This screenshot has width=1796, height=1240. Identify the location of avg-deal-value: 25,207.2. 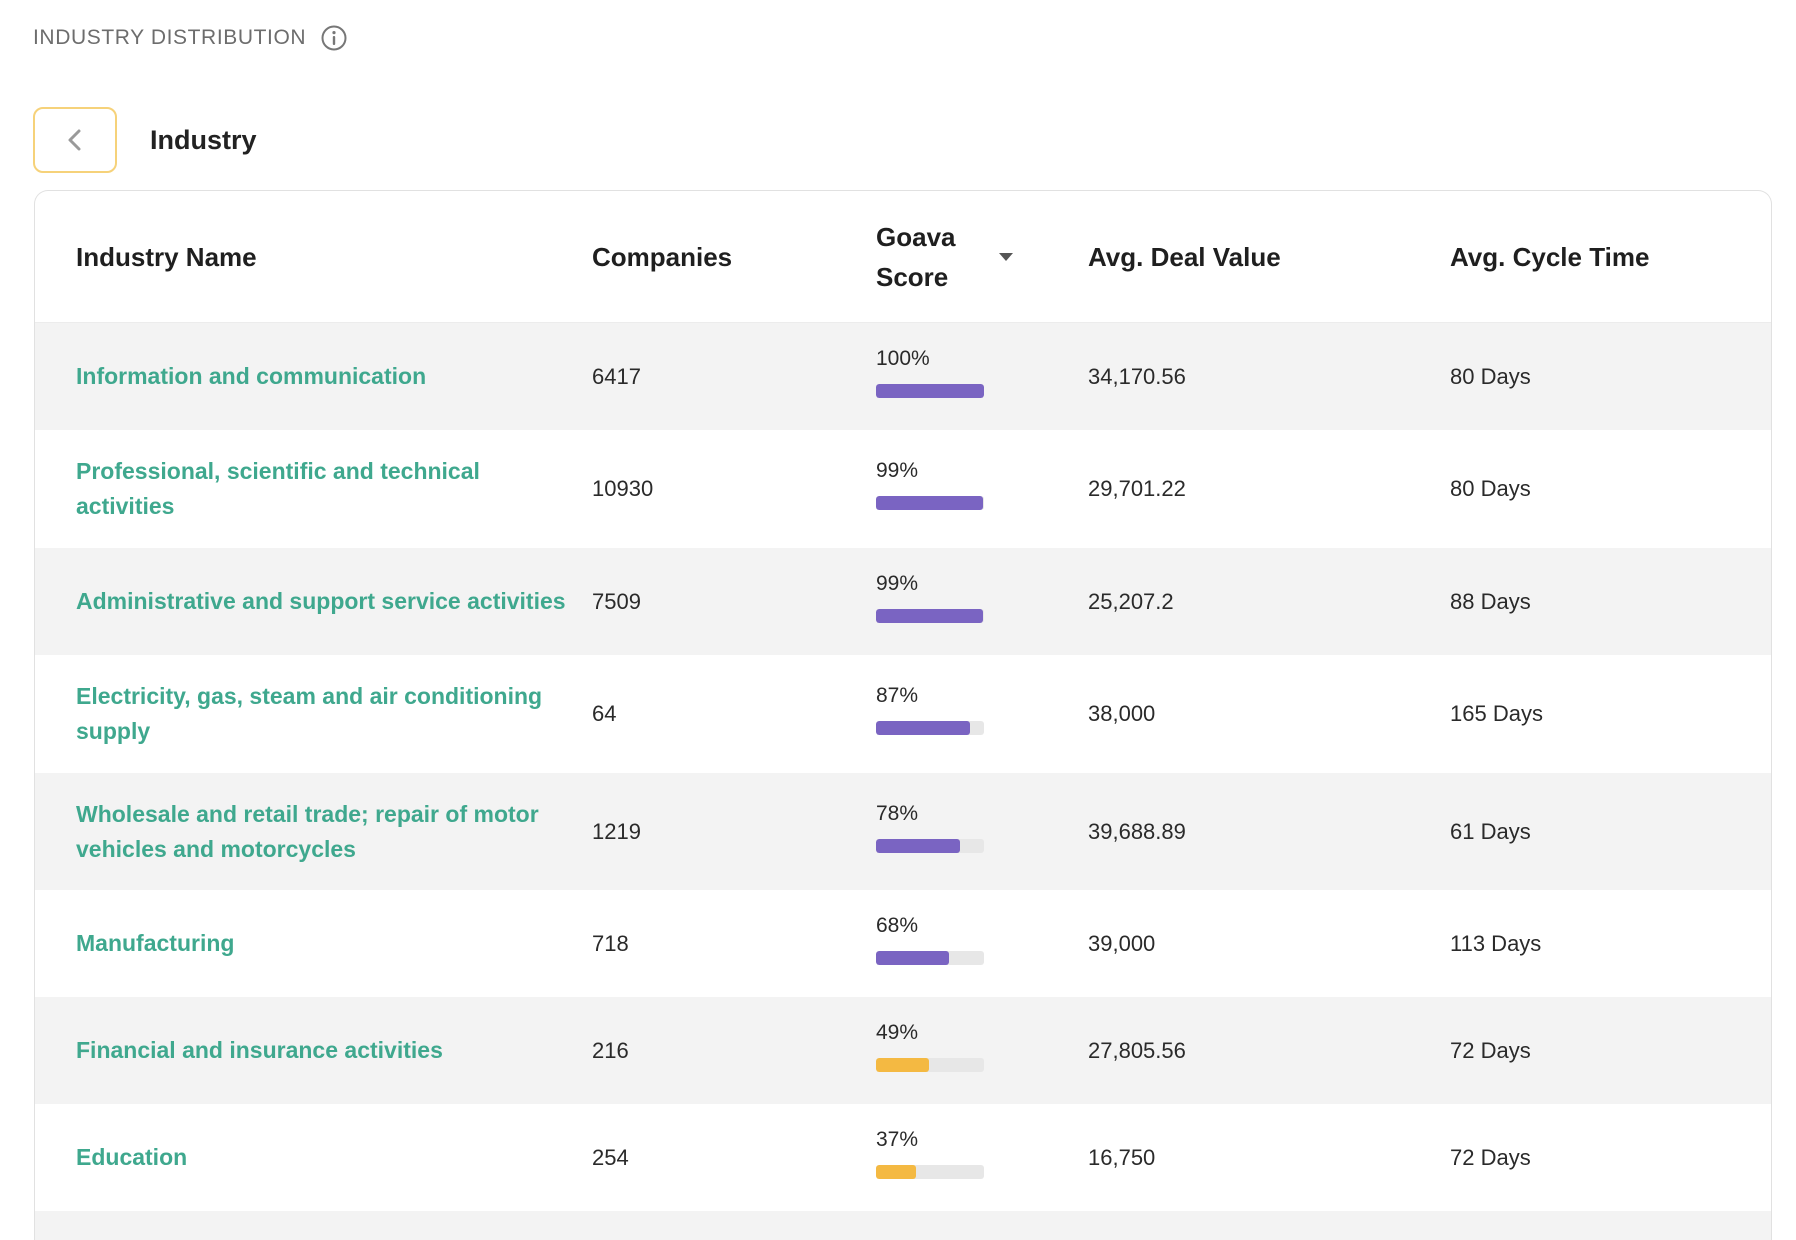
(1131, 601).